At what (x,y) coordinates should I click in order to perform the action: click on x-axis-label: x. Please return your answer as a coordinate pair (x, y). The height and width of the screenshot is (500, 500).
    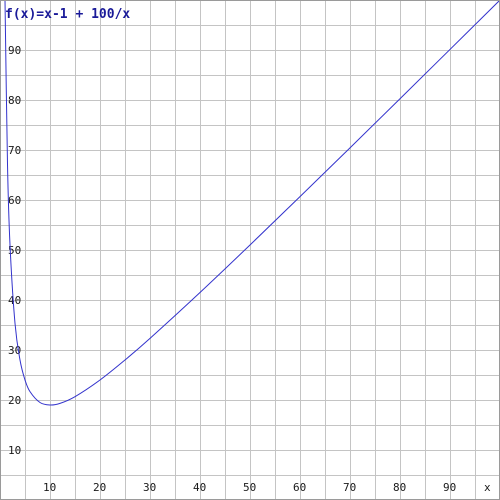
    Looking at the image, I should click on (487, 487).